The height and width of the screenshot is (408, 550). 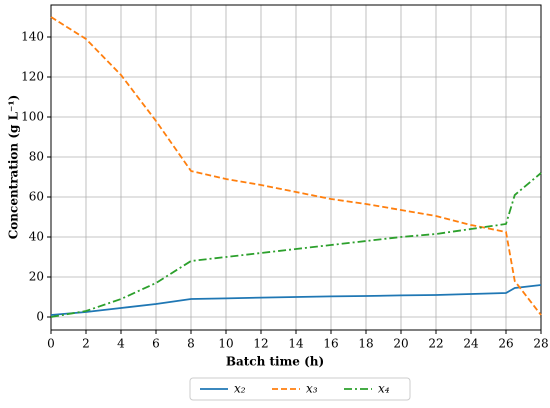 What do you see at coordinates (435, 344) in the screenshot?
I see `x-tick-label: 22` at bounding box center [435, 344].